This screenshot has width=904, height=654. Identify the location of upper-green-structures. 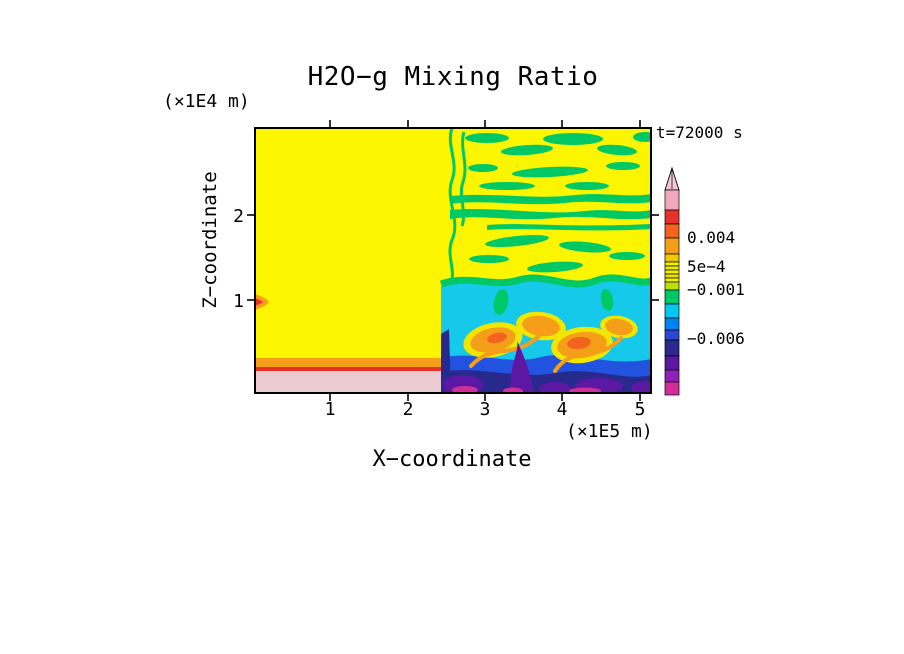
(550, 202).